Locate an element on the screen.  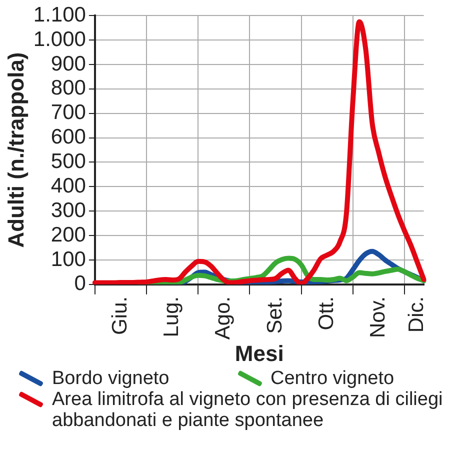
x-tick-label: Nov. is located at coordinates (378, 317).